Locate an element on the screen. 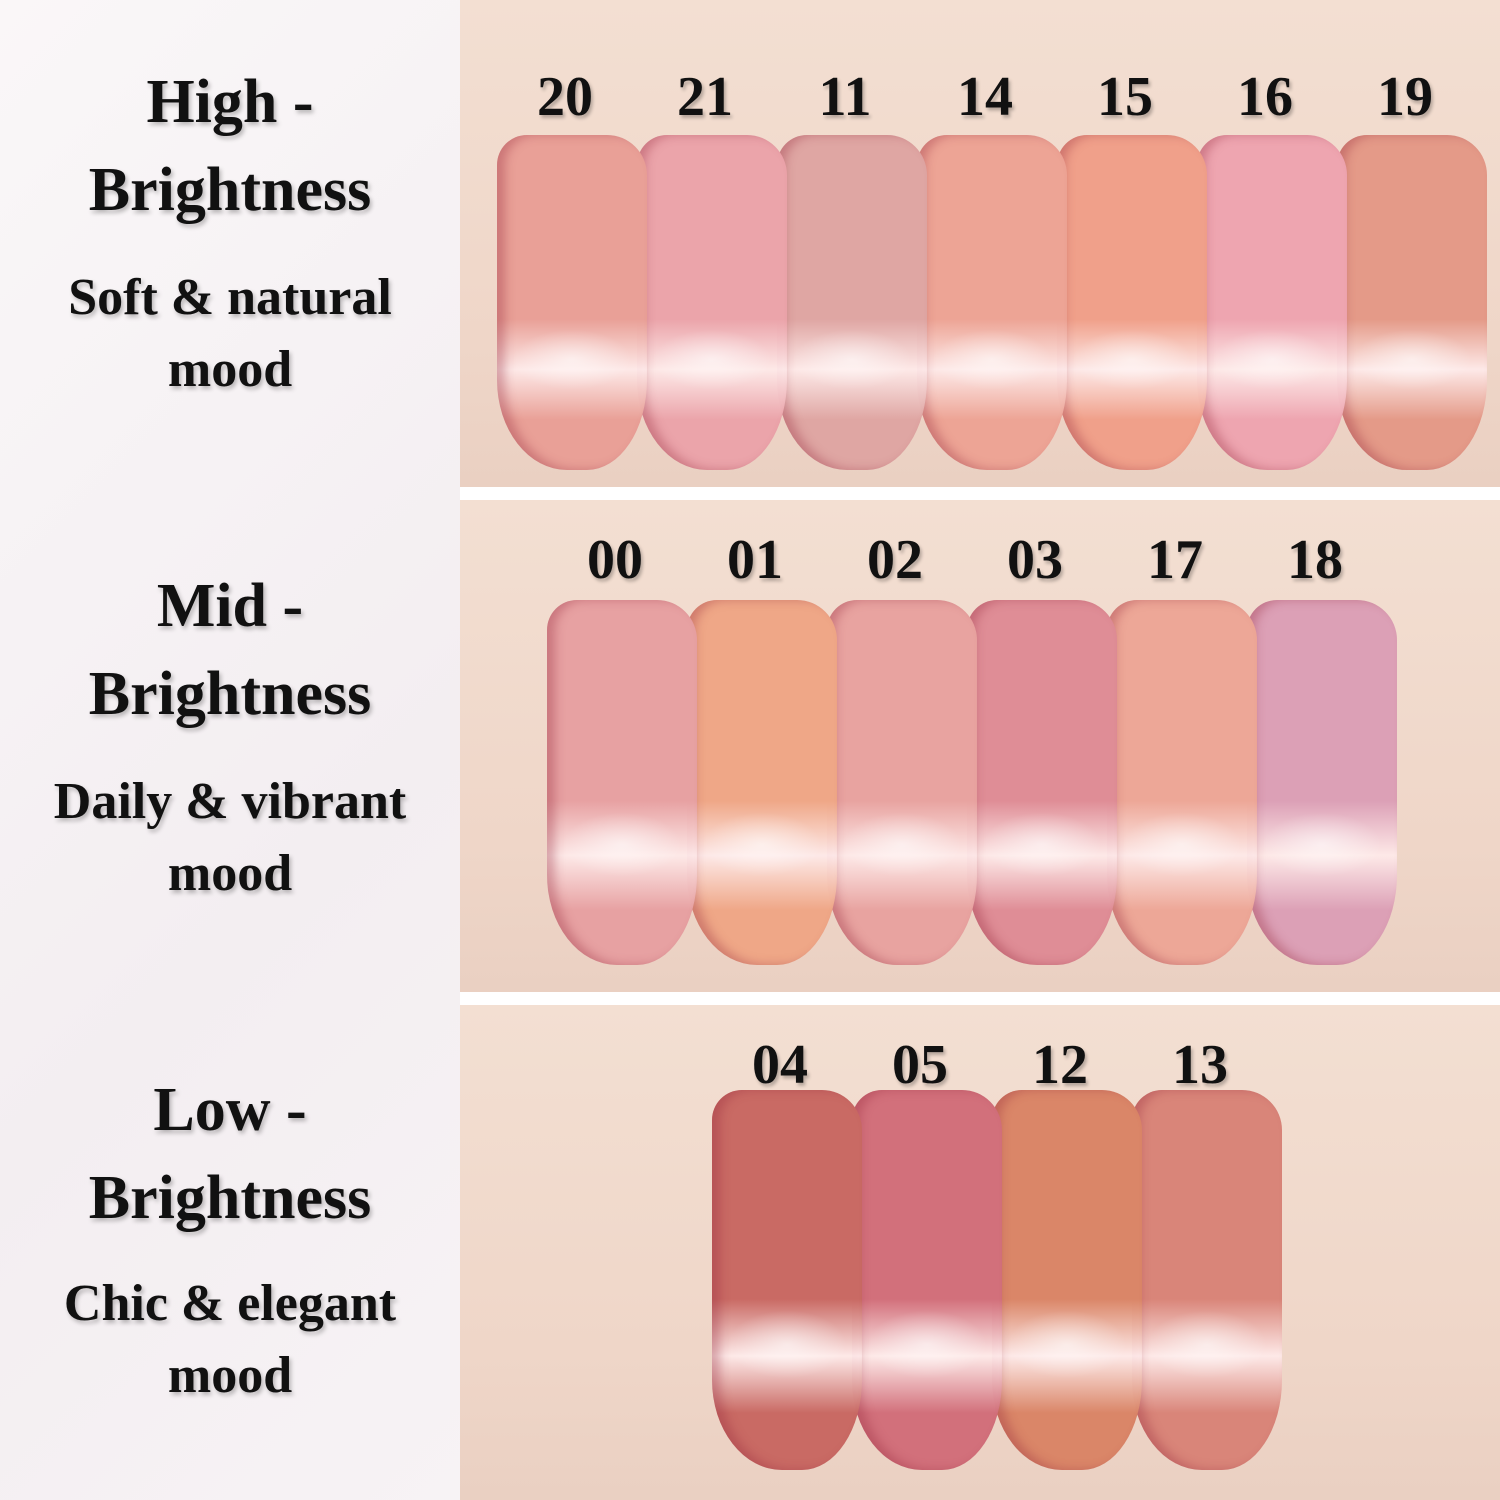 The height and width of the screenshot is (1500, 1500). group-mid-title-1: Mid - is located at coordinates (230, 606).